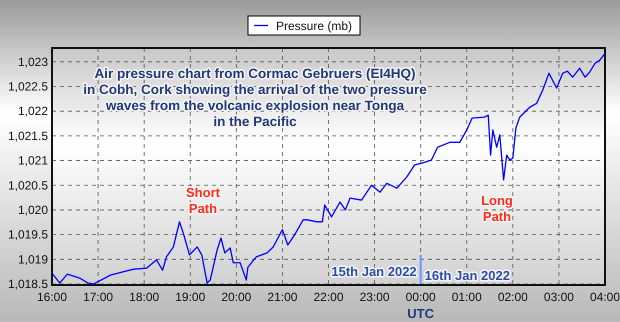 The width and height of the screenshot is (620, 322). What do you see at coordinates (236, 297) in the screenshot?
I see `x-tick-label: 20:00` at bounding box center [236, 297].